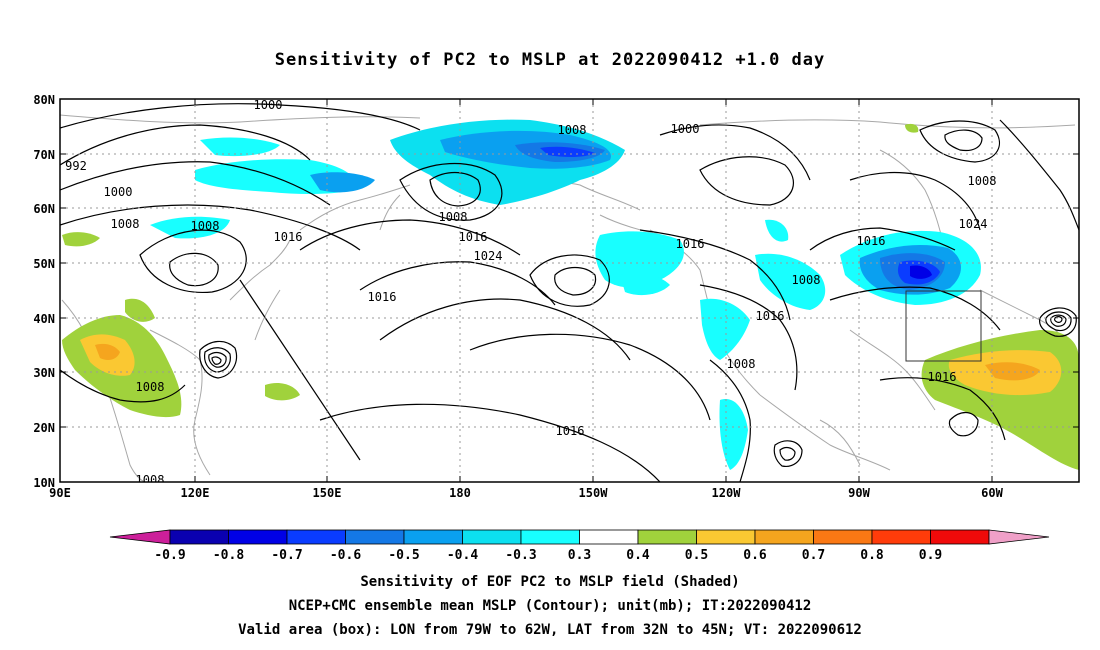  I want to click on colorbar-tick-label: -0.8, so click(228, 555).